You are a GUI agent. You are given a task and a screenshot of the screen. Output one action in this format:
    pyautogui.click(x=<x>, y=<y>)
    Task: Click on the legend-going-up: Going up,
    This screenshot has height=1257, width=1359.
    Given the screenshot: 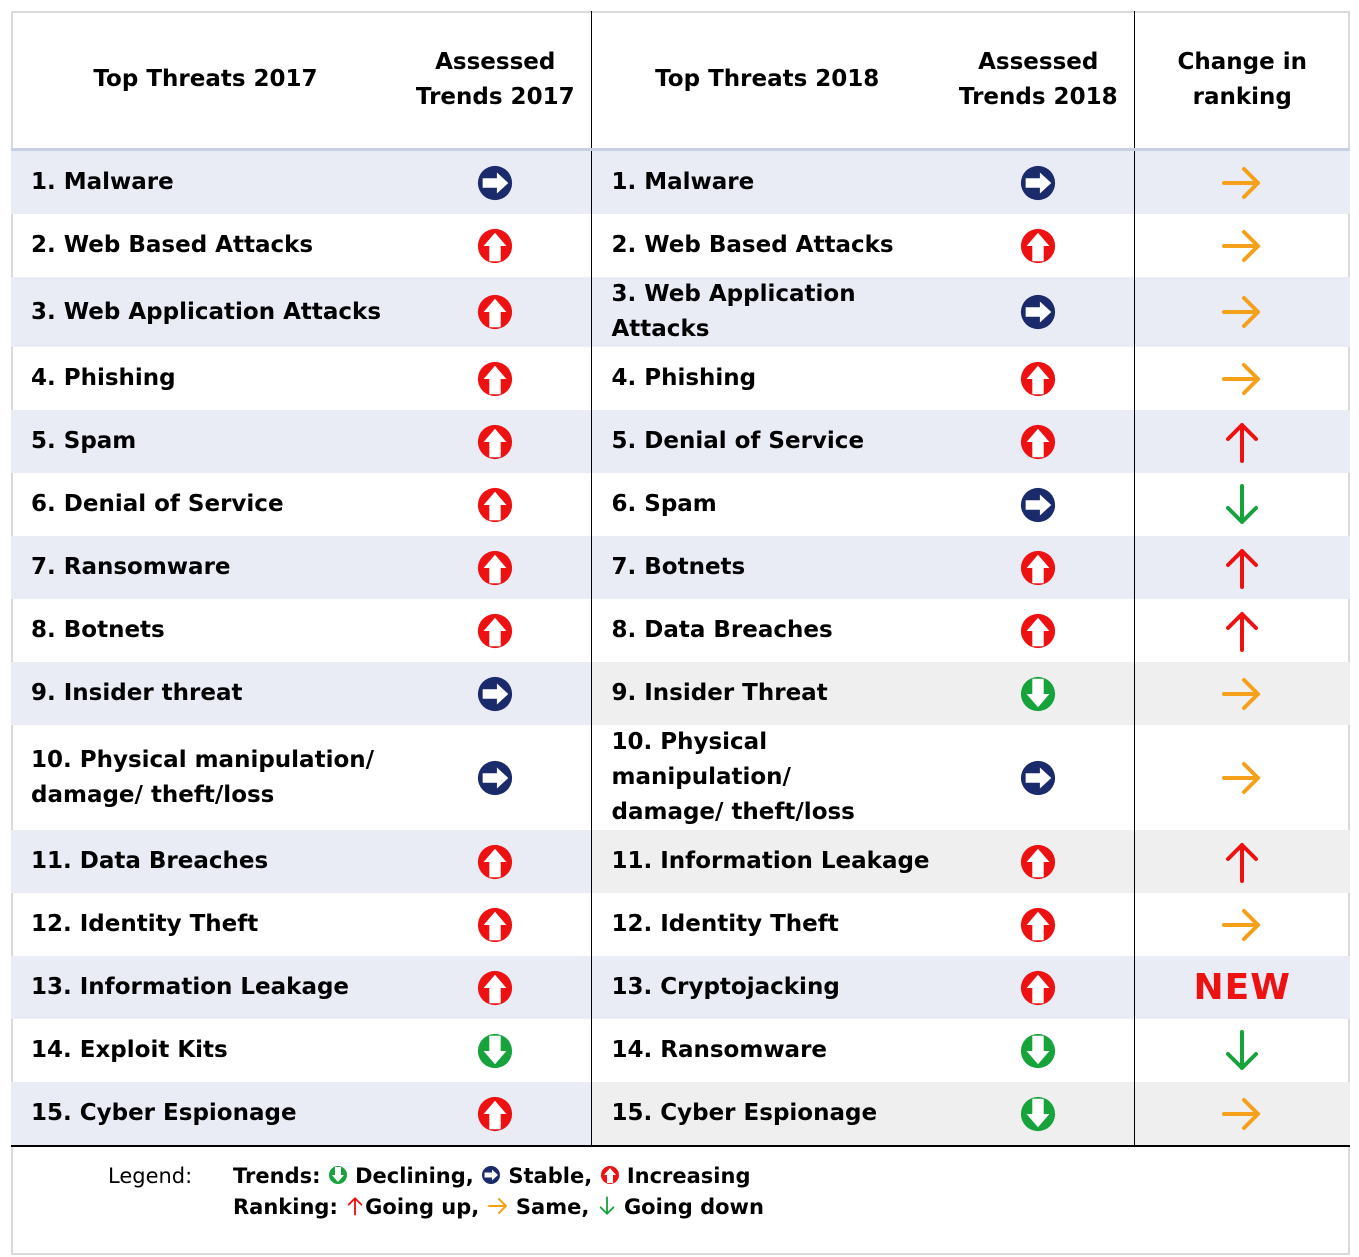 What is the action you would take?
    pyautogui.click(x=422, y=1207)
    